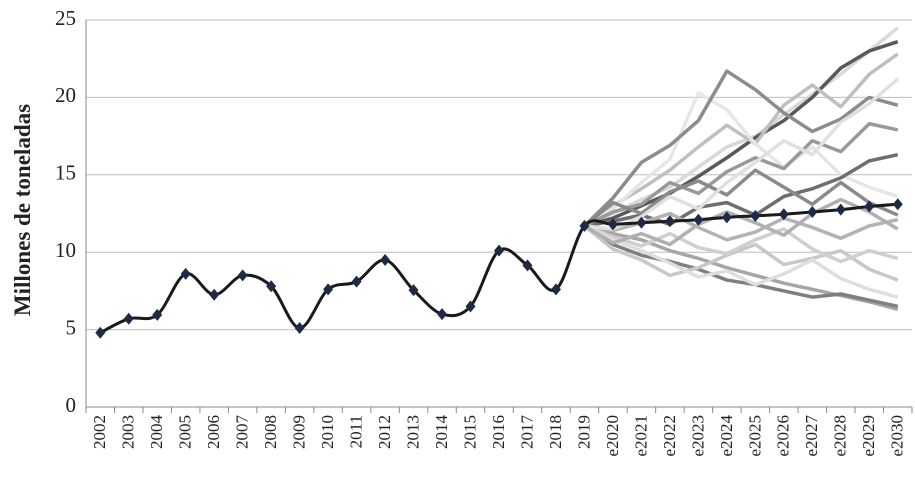 The image size is (915, 477). Describe the element at coordinates (65, 173) in the screenshot. I see `y-tick-label: 15` at that location.